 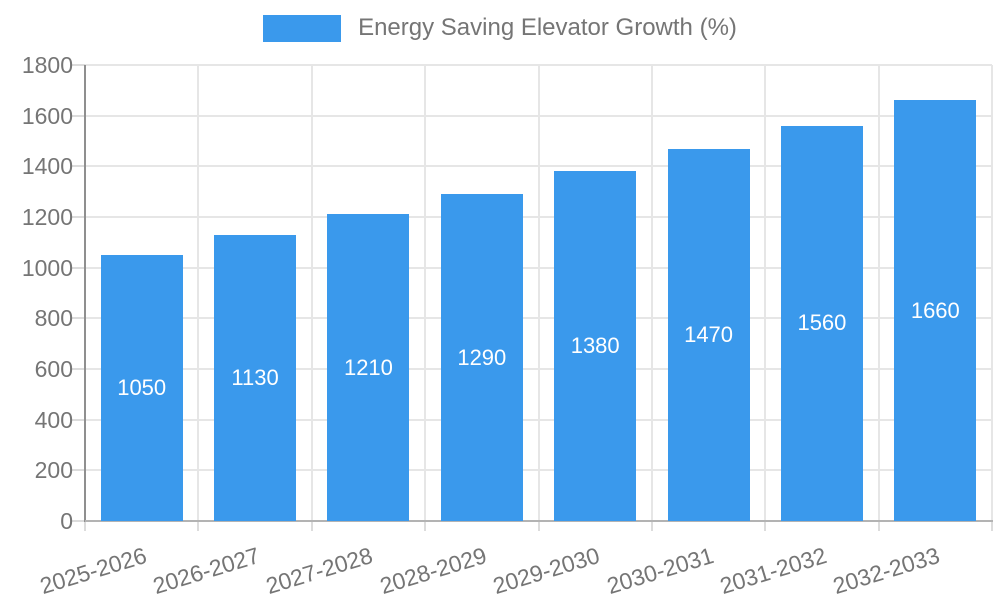 I want to click on y-tick-label: 0, so click(x=66, y=521).